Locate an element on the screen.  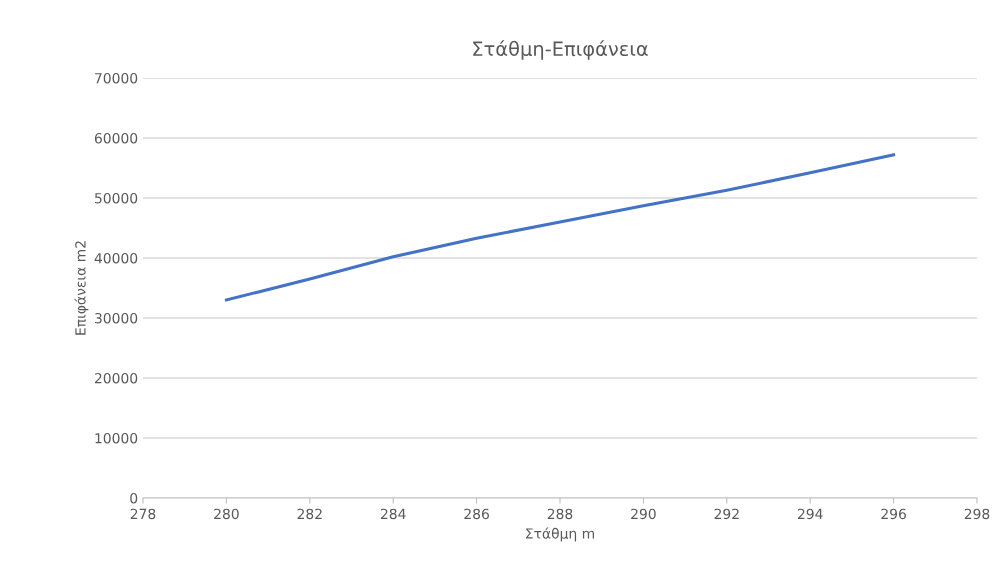
y-tick-label: 40000 is located at coordinates (116, 258).